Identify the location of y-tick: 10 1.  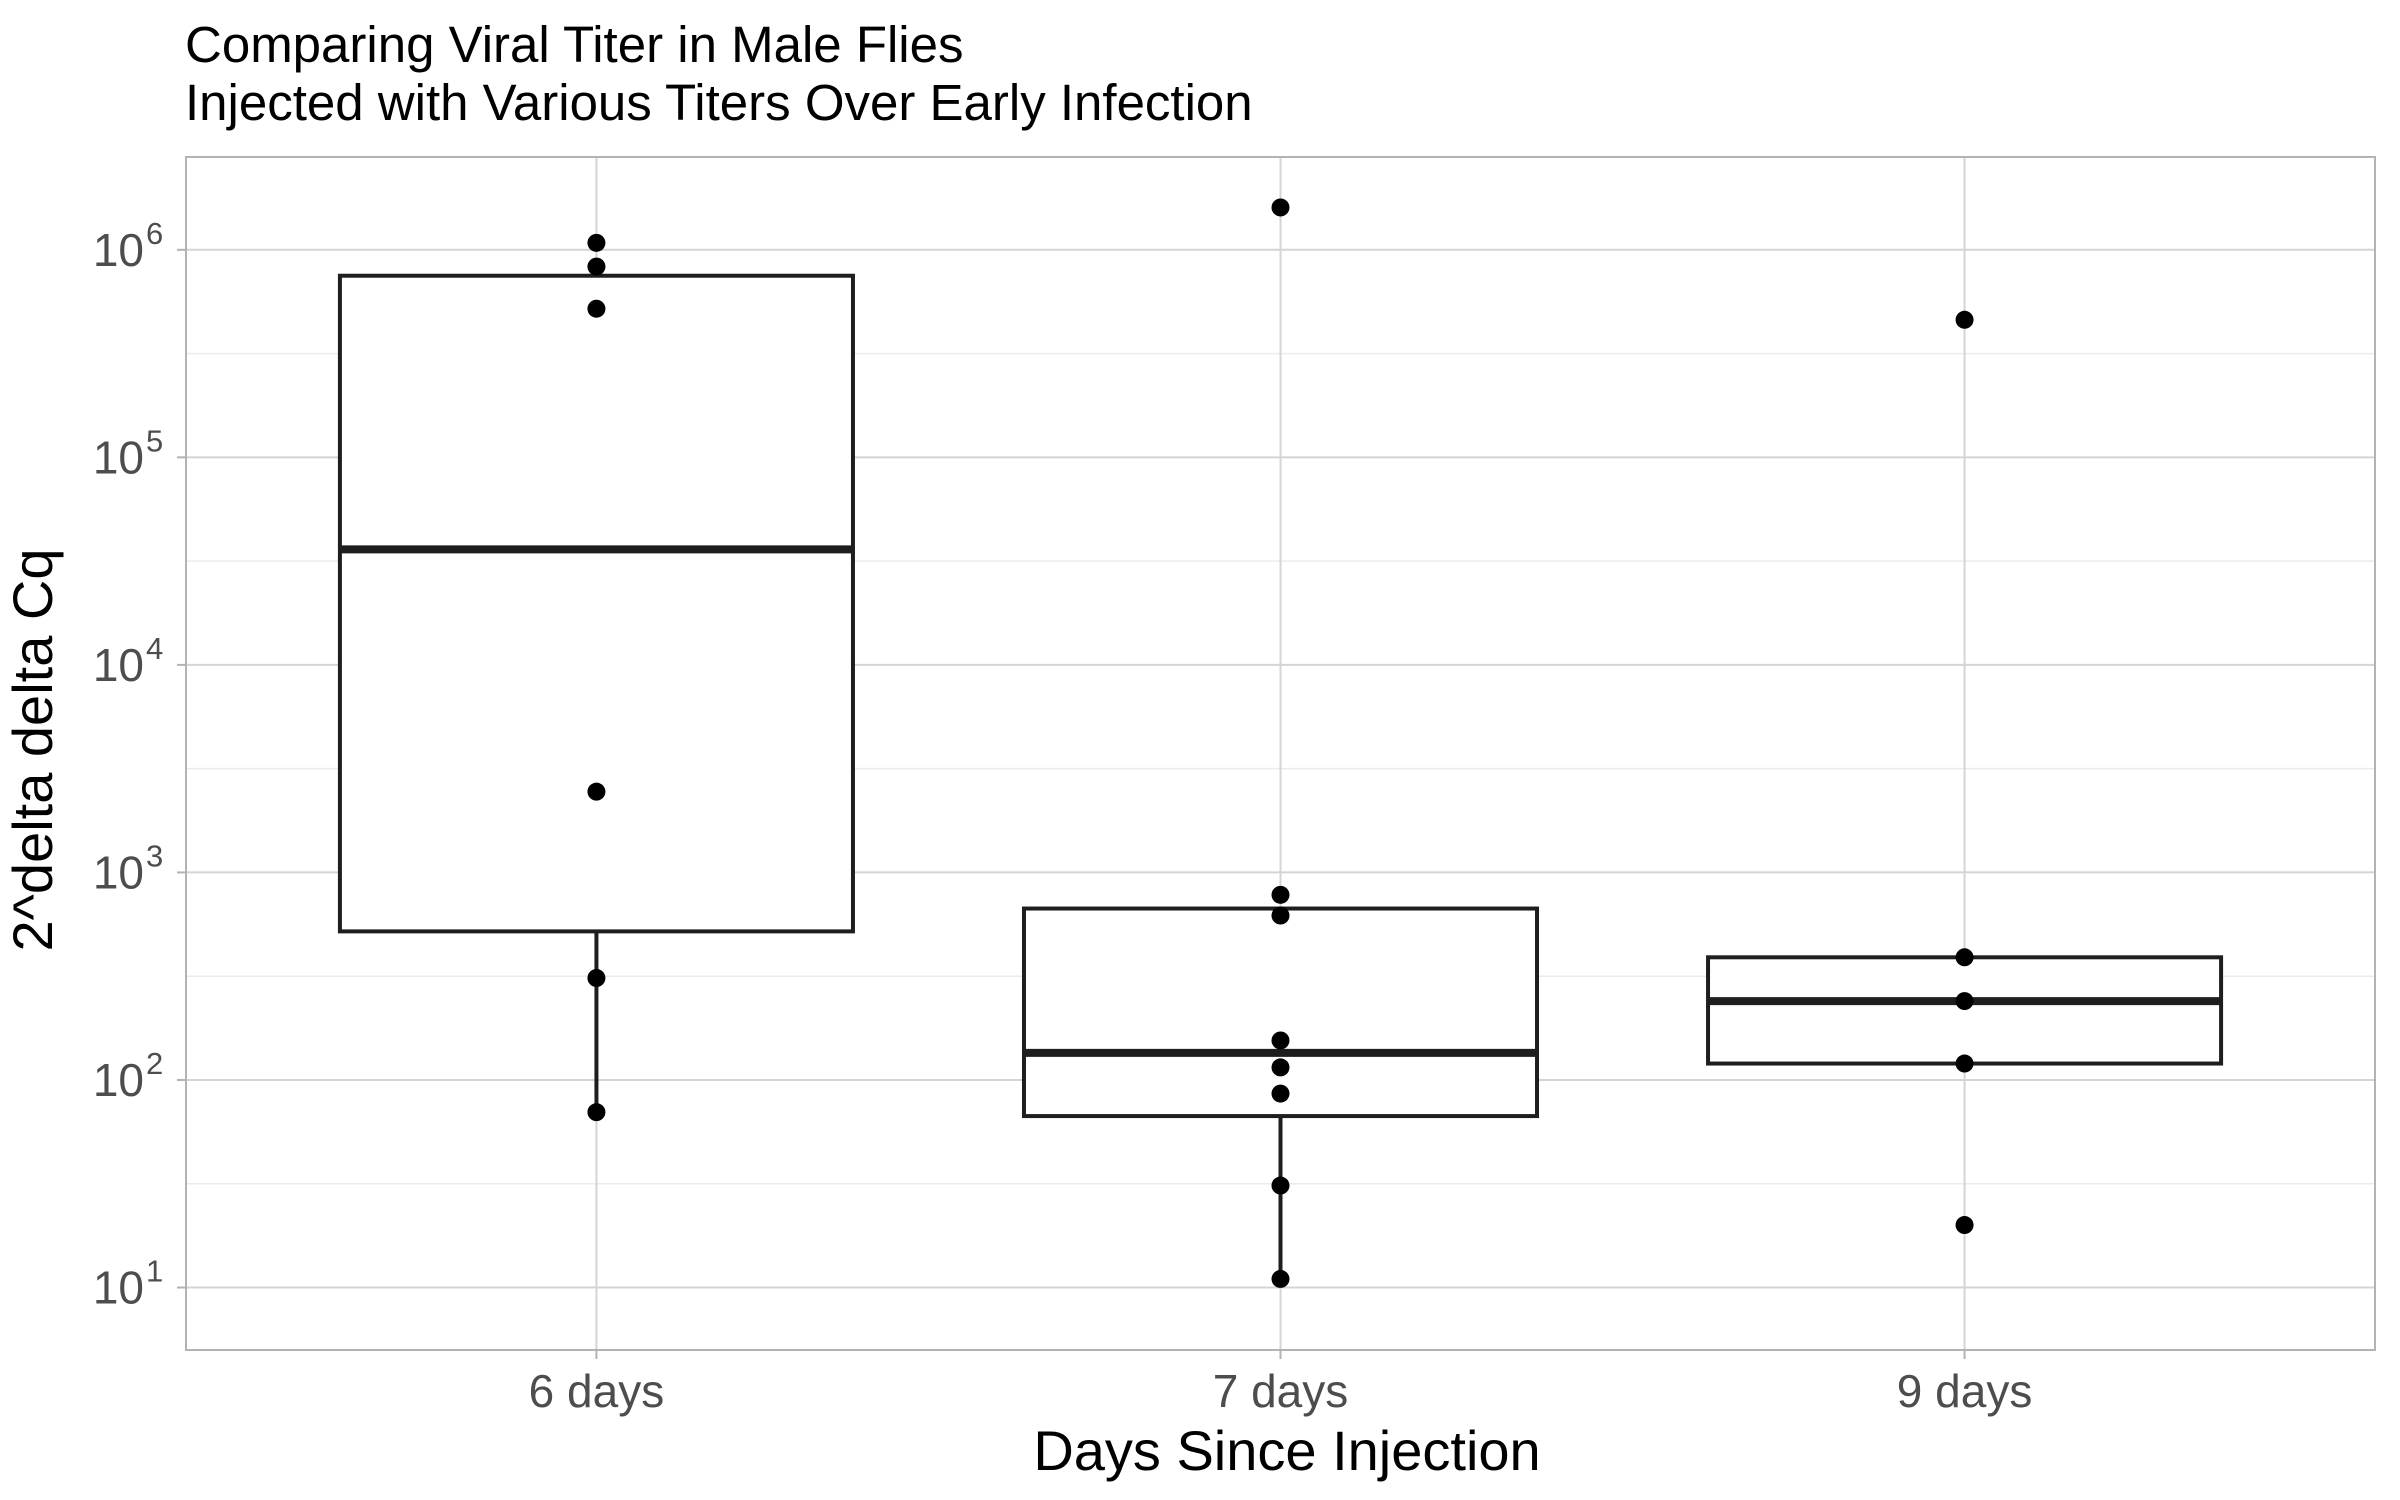
(139, 1284).